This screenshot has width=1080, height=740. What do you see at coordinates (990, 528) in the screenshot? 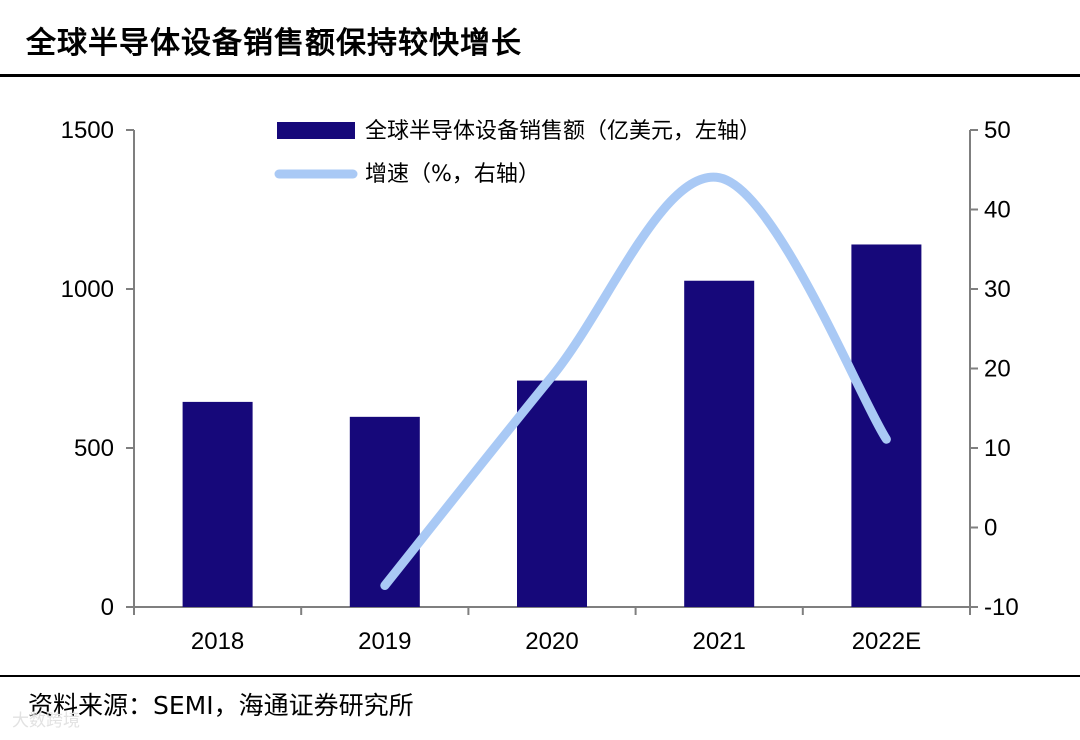
I see `right-tick-label: 0` at bounding box center [990, 528].